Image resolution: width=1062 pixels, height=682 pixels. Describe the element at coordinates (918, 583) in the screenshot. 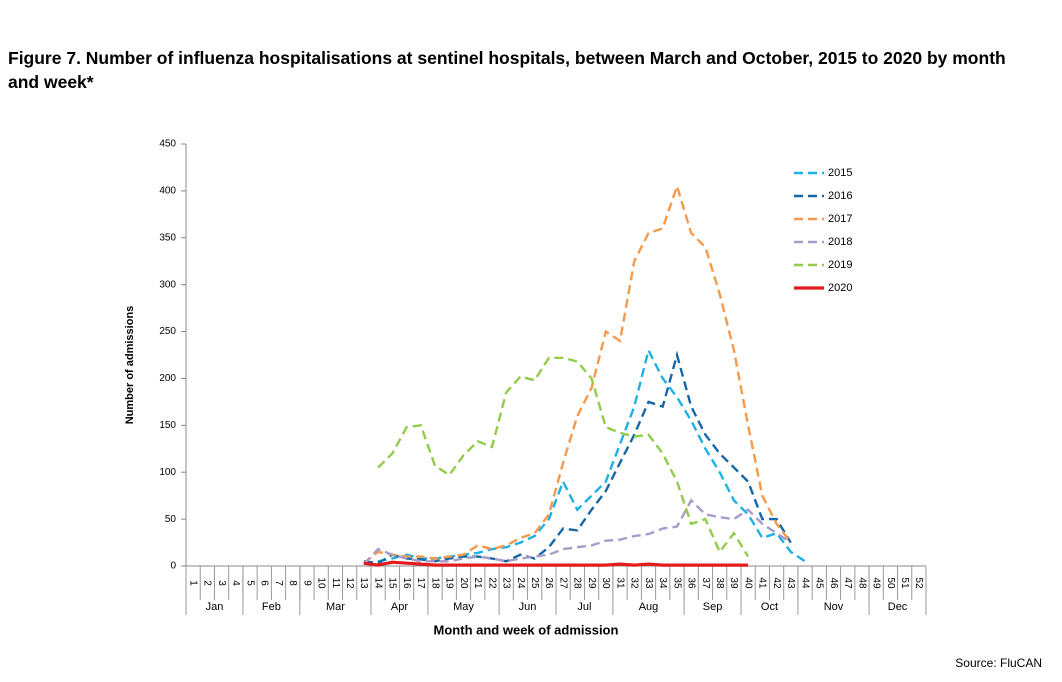

I see `x-tick-label: 52` at that location.